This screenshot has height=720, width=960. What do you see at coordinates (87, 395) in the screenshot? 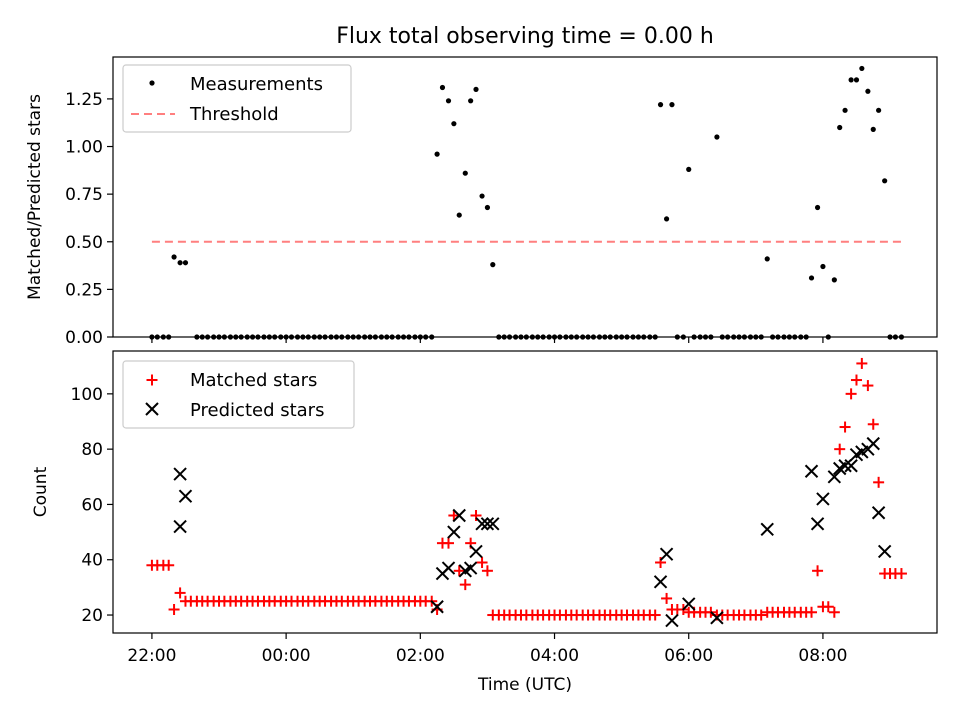
I see `y-tick-label: 100` at bounding box center [87, 395].